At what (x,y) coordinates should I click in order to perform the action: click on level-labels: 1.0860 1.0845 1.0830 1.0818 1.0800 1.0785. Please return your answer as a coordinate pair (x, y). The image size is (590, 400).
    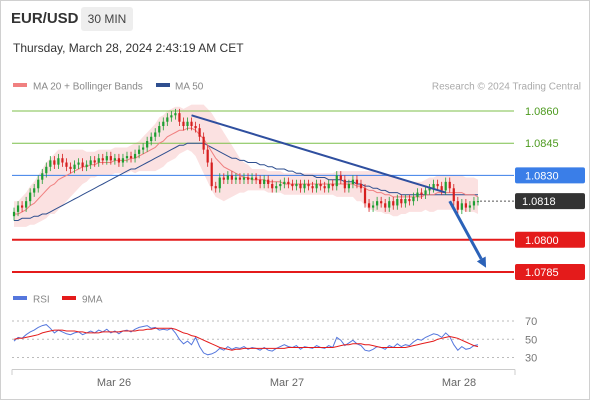
    Looking at the image, I should click on (550, 193).